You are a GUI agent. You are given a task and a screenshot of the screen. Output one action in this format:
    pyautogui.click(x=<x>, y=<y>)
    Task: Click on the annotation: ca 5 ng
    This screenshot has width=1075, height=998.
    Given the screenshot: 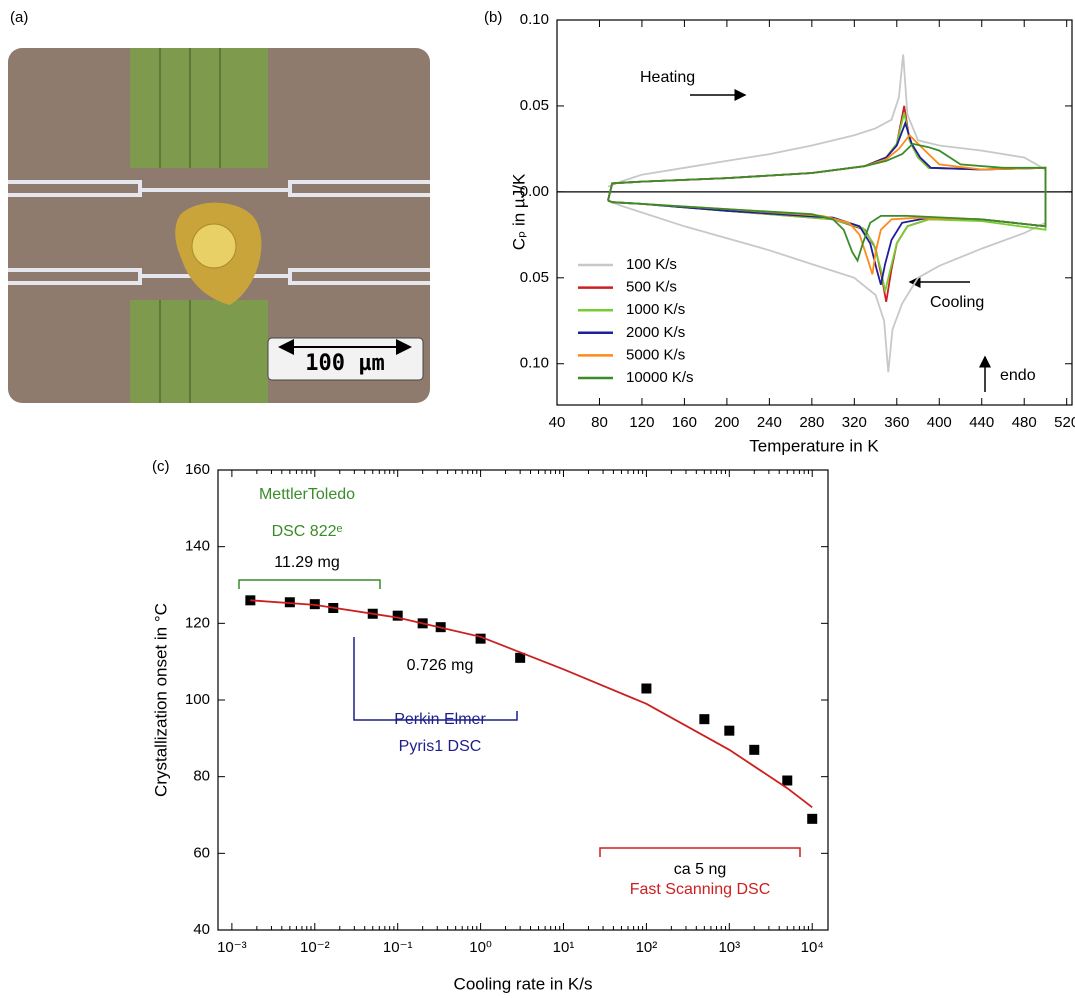 What is the action you would take?
    pyautogui.click(x=700, y=869)
    